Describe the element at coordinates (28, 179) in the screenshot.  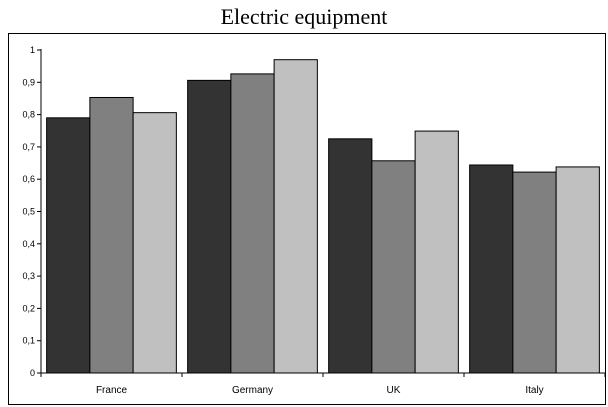
I see `y-tick-label: 0,6` at that location.